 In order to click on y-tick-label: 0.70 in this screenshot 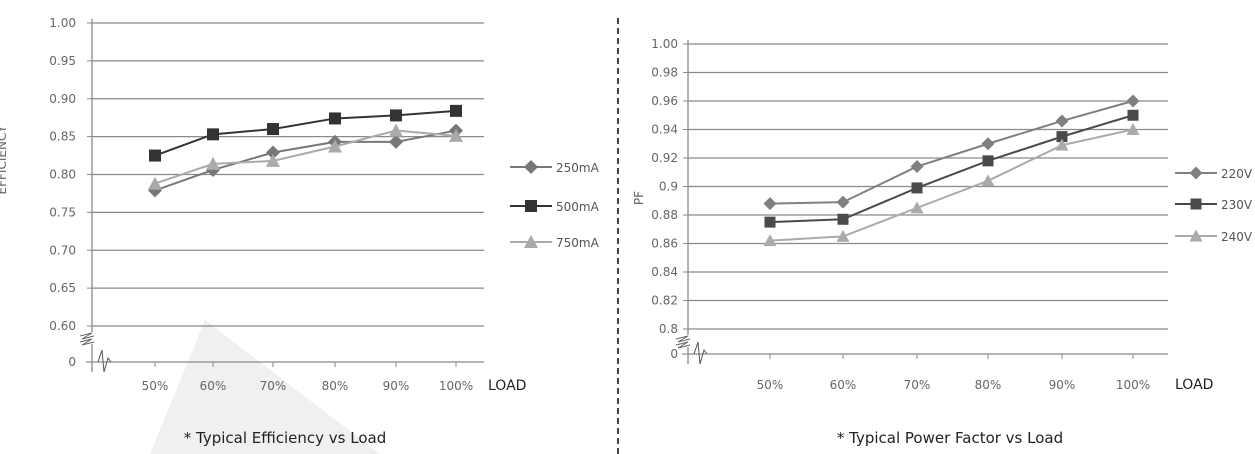, I will do `click(62, 250)`.